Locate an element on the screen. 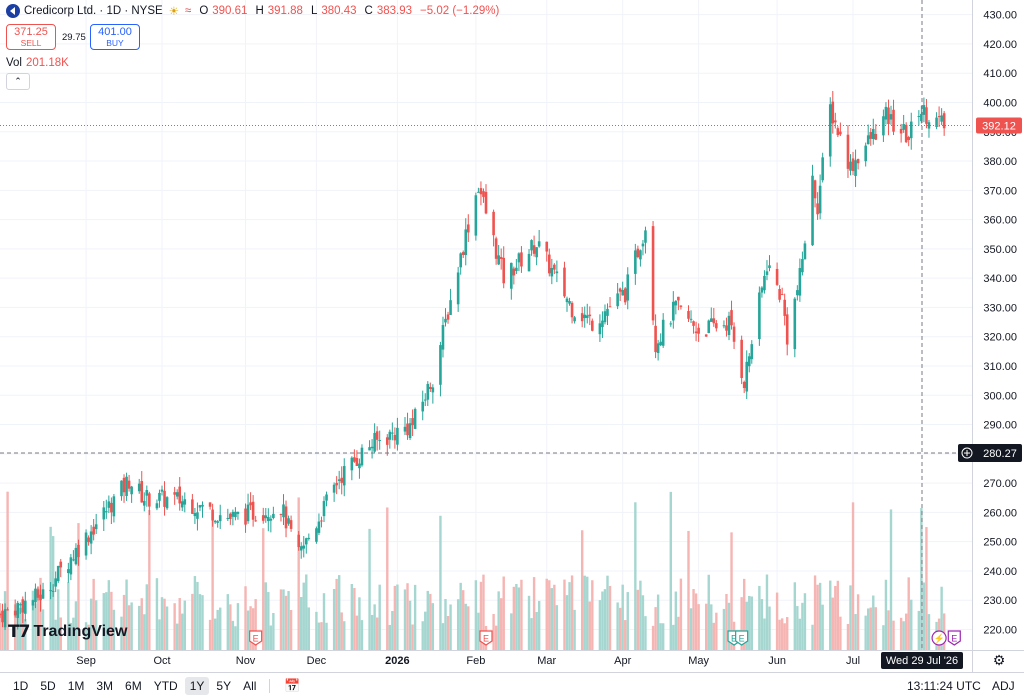 The height and width of the screenshot is (696, 1024). market-status-icon: ☀ is located at coordinates (173, 12).